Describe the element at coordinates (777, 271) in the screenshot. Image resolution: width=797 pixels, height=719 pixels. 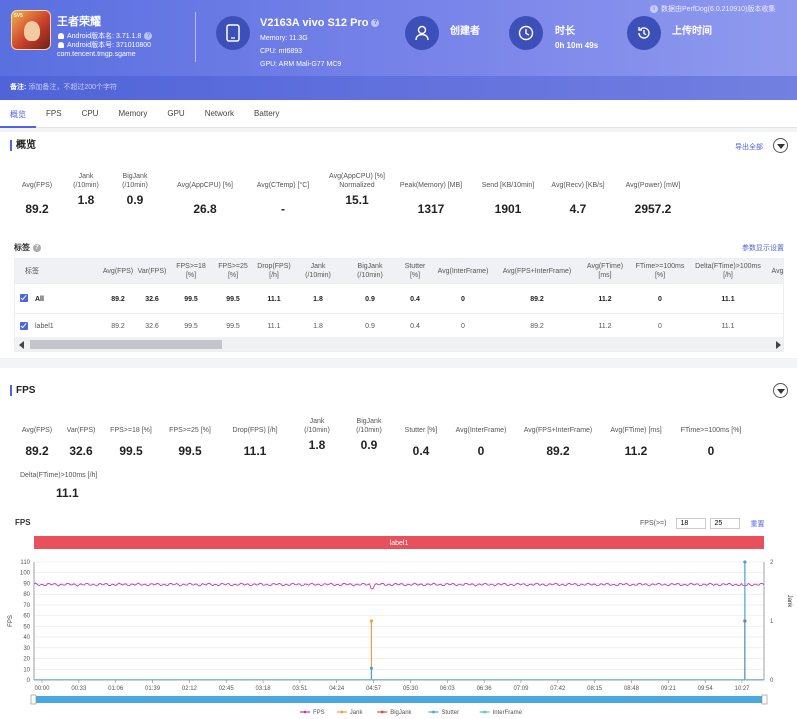
I see `column-header: Avg(A` at that location.